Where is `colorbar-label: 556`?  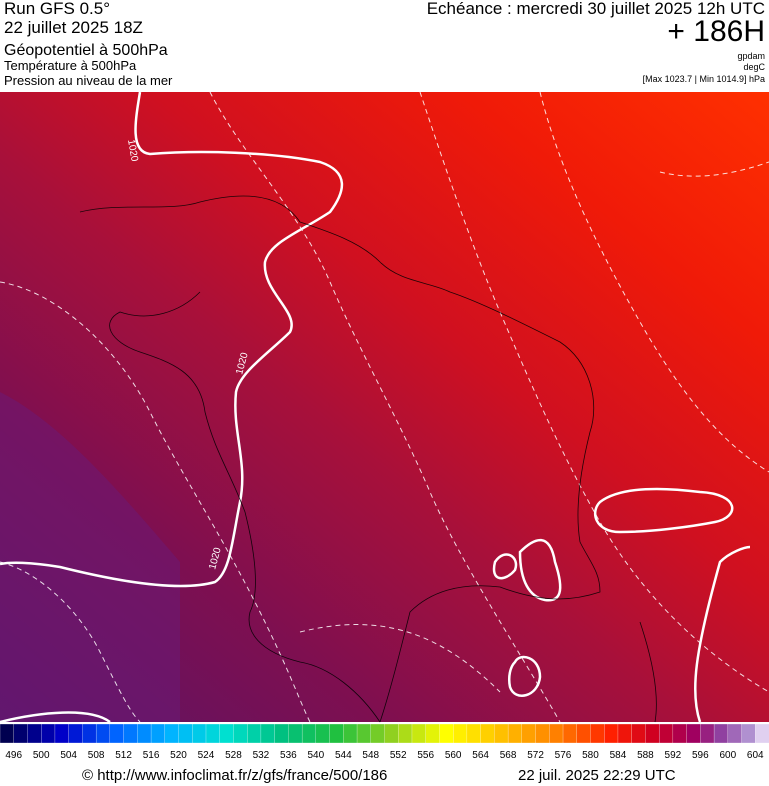
colorbar-label: 556 is located at coordinates (425, 755).